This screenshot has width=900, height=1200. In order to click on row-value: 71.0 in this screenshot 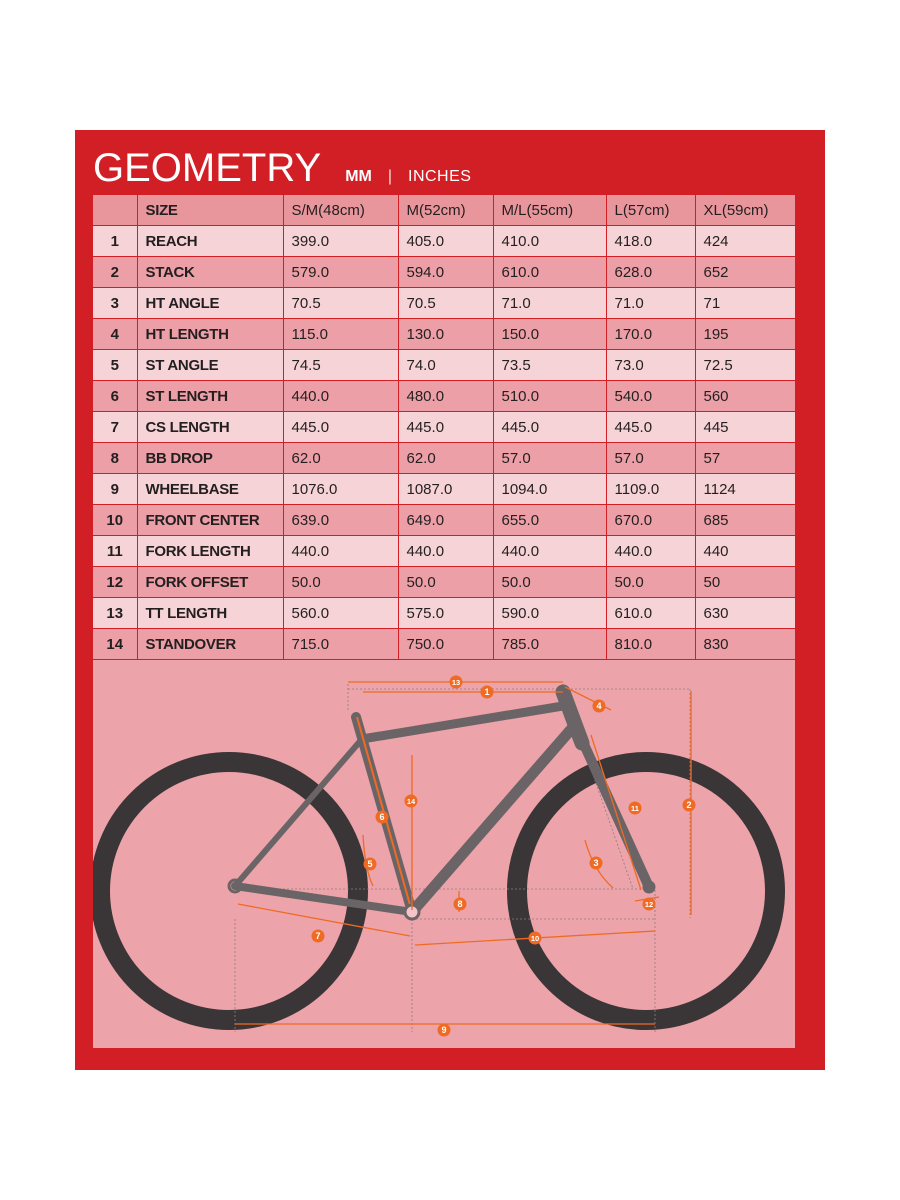, I will do `click(651, 303)`.